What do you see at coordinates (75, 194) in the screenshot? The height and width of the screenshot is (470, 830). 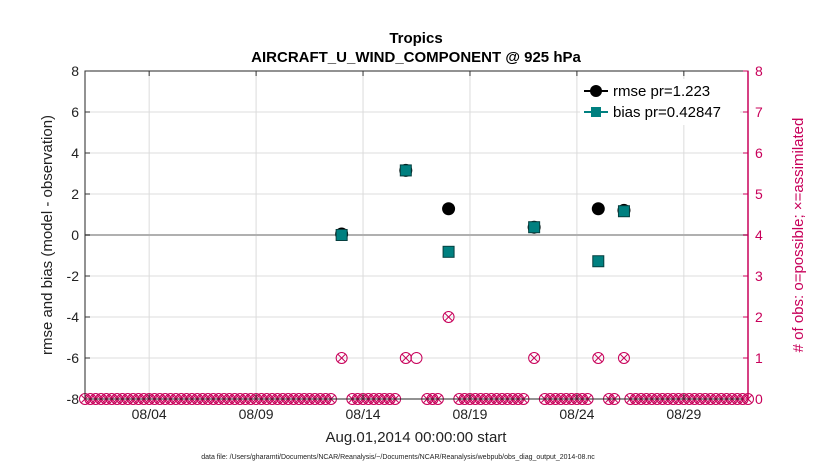 I see `y-tick-label: 2` at bounding box center [75, 194].